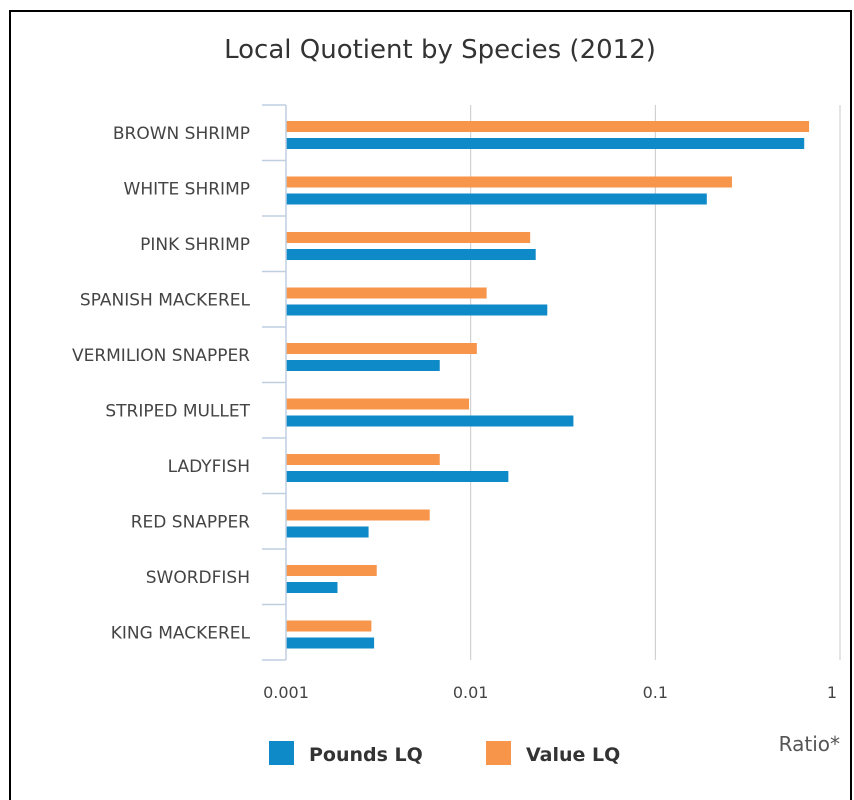 The height and width of the screenshot is (800, 854). Describe the element at coordinates (832, 692) in the screenshot. I see `x-tick-label: 1` at that location.